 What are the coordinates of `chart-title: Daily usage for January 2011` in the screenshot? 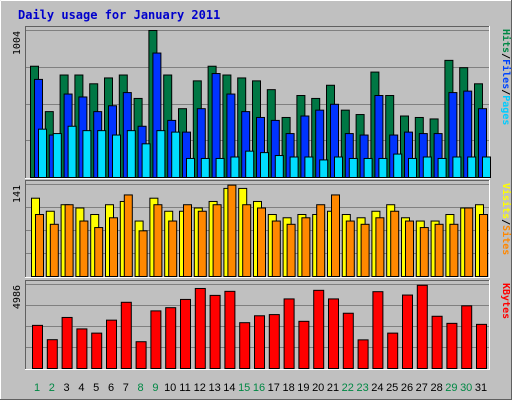 It's located at (119, 15).